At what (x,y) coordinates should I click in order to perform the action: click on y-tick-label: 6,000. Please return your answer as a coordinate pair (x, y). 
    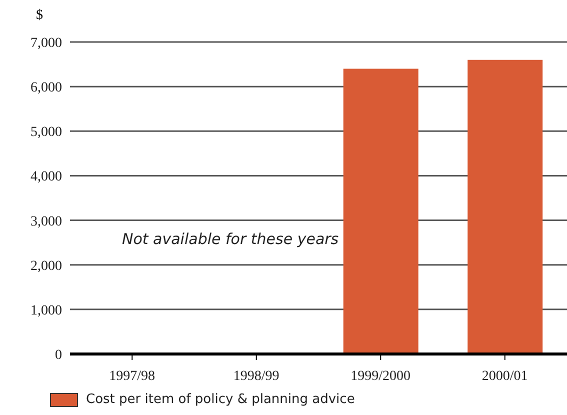
    Looking at the image, I should click on (46, 88).